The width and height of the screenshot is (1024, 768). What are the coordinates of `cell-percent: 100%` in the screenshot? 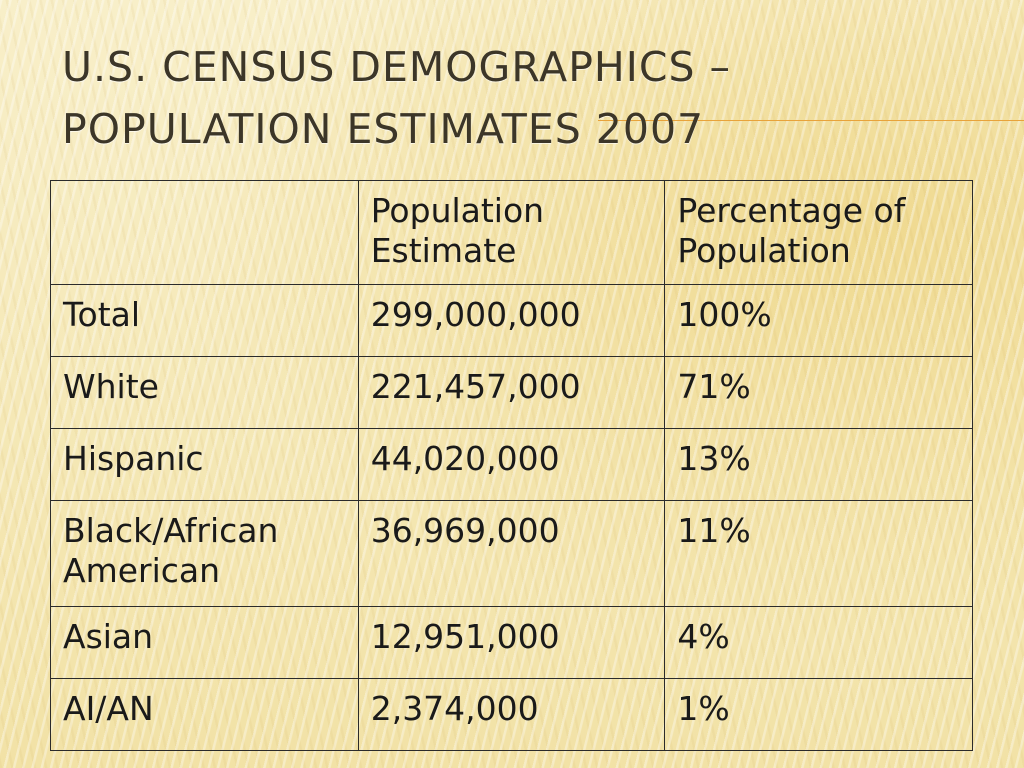 It's located at (818, 320).